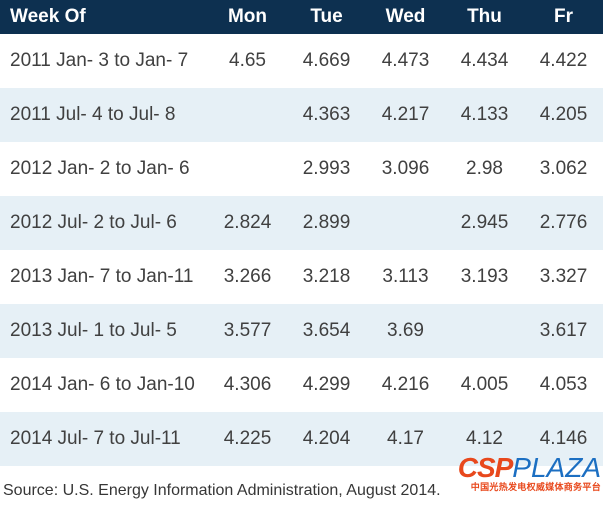 This screenshot has height=506, width=603. Describe the element at coordinates (563, 384) in the screenshot. I see `value-fr: 4.053` at that location.